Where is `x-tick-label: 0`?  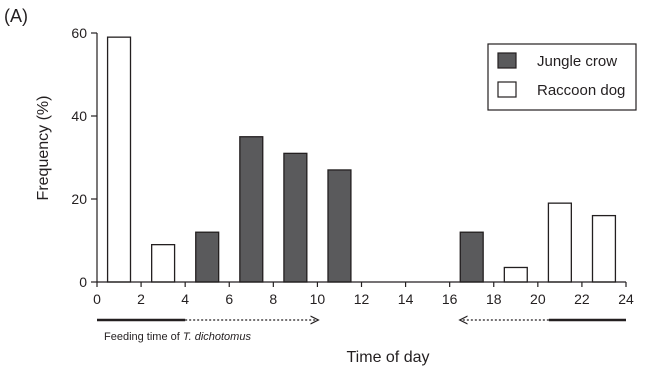
x-tick-label: 0 is located at coordinates (97, 299).